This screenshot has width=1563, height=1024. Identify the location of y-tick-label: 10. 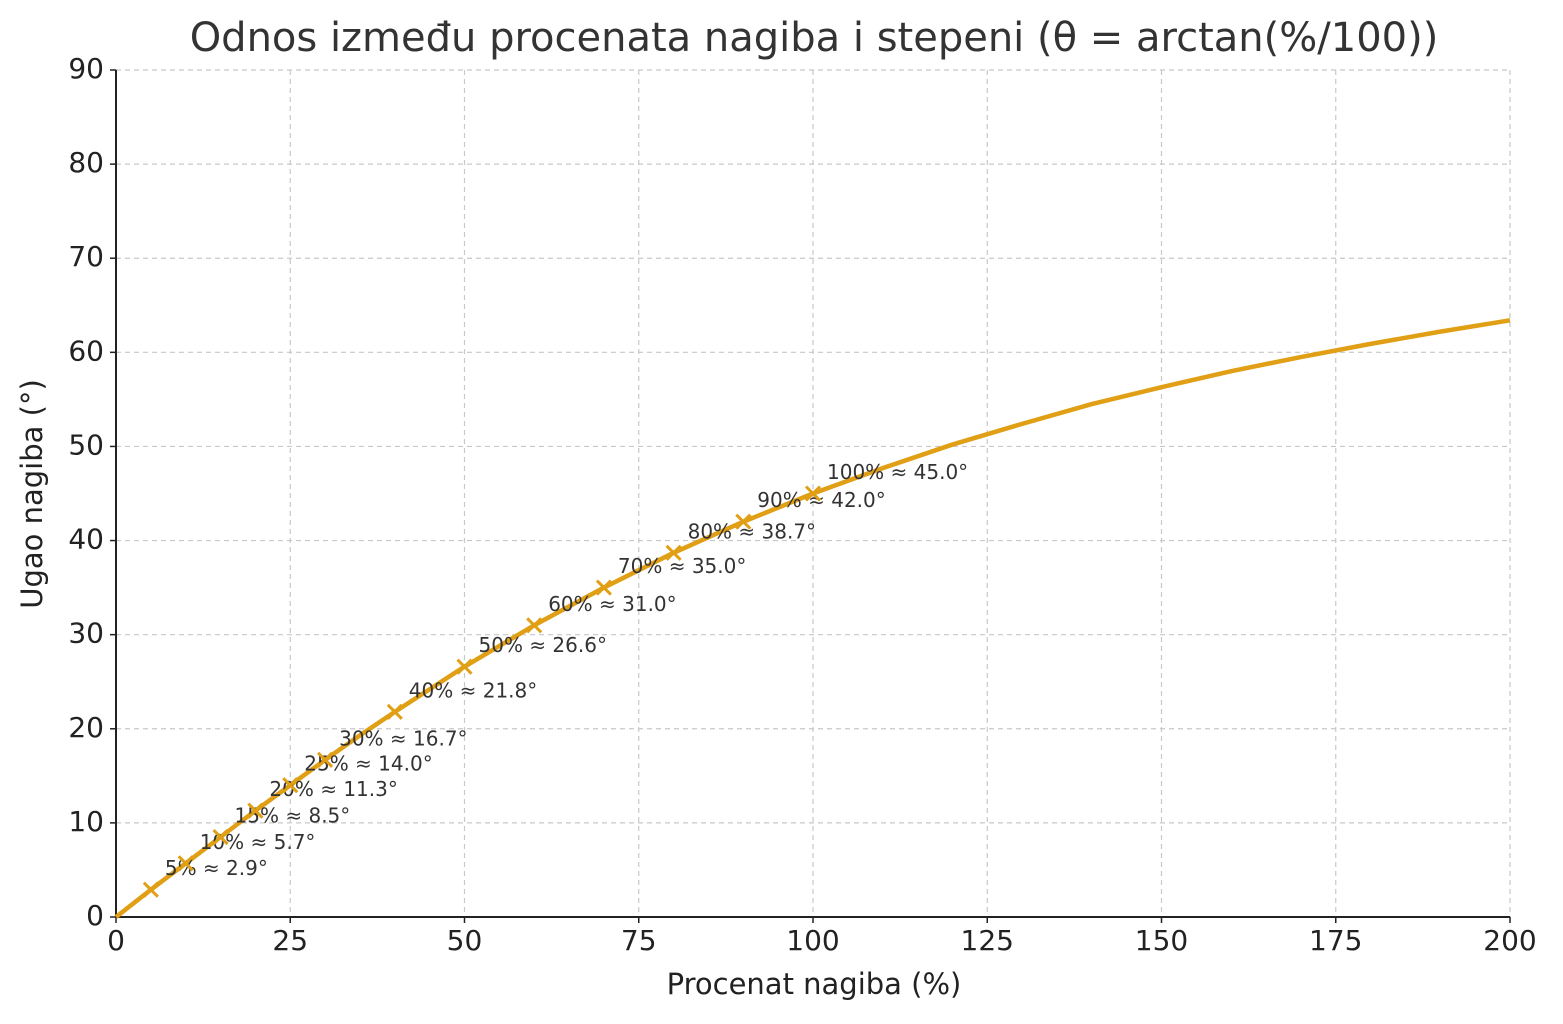
(86, 821).